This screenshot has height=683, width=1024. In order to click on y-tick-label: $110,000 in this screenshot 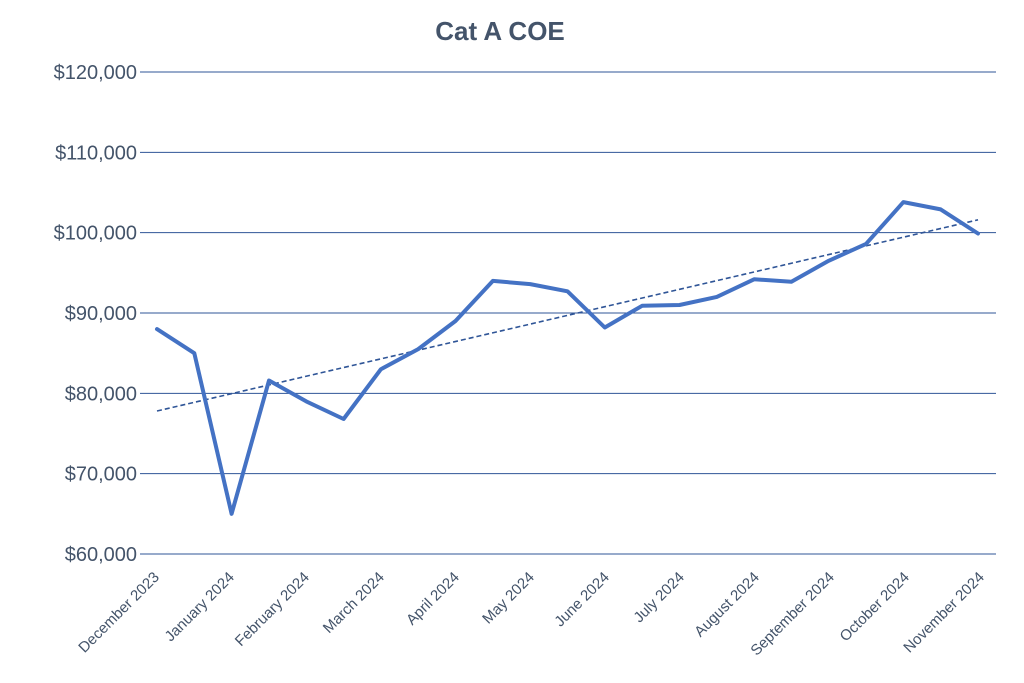, I will do `click(96, 153)`.